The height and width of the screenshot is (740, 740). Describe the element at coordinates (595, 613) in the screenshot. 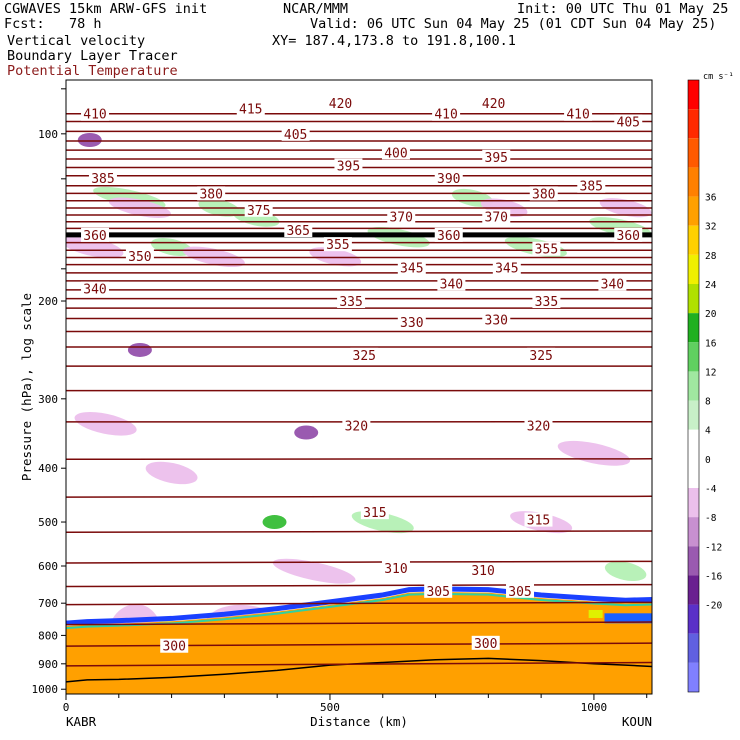

I see `pbl-right-yellow` at that location.